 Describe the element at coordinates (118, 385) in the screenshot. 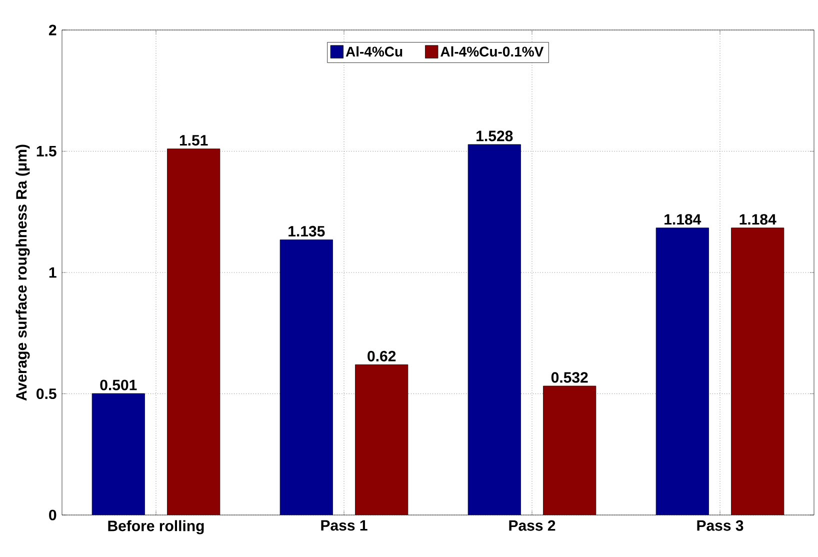

I see `data-label: 0.501` at that location.